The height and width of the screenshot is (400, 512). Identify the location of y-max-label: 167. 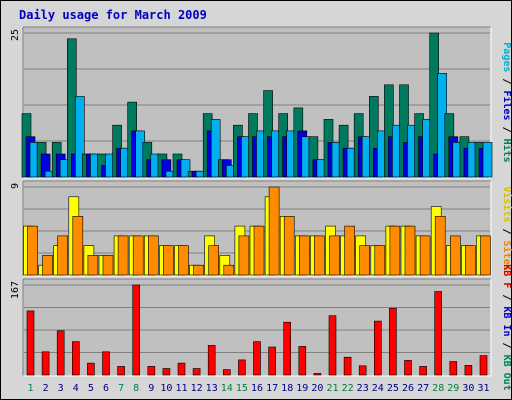
(15, 290).